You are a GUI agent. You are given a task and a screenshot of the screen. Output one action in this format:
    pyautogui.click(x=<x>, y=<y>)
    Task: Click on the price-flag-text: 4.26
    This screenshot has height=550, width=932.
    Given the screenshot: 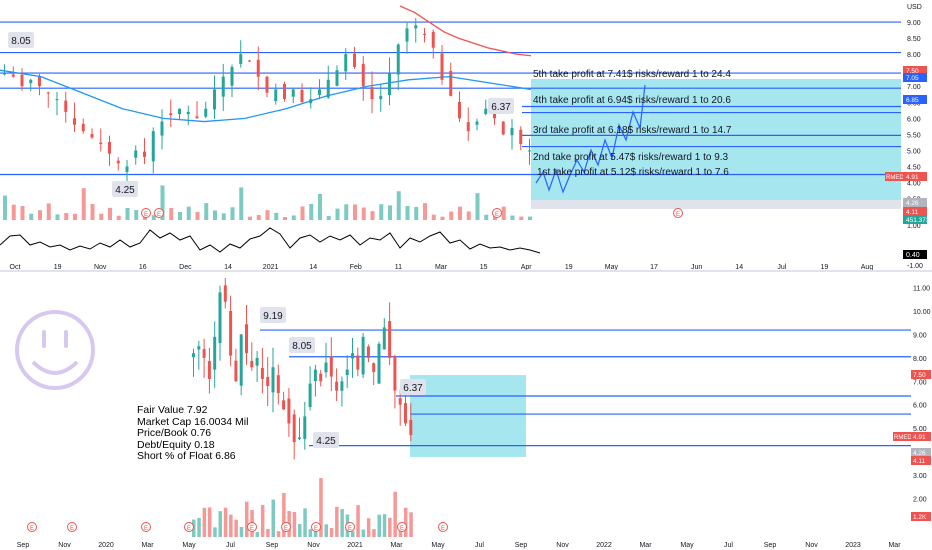 What is the action you would take?
    pyautogui.click(x=919, y=453)
    